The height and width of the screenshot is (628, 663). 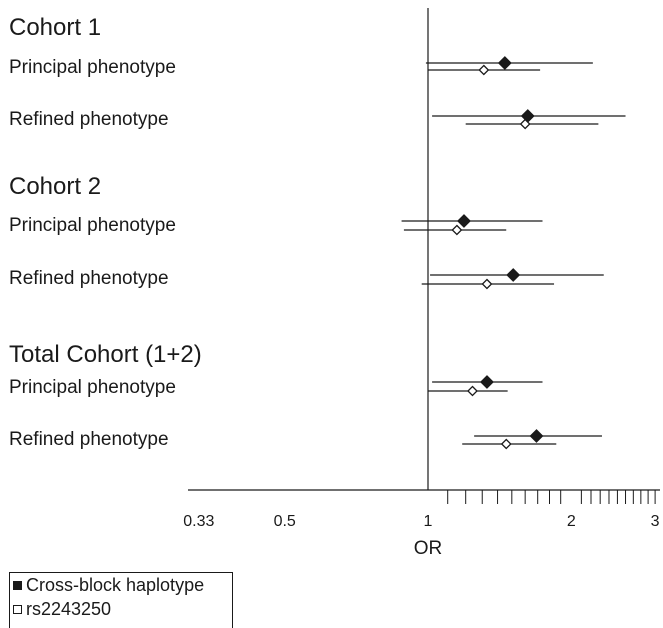 What do you see at coordinates (89, 439) in the screenshot?
I see `row-label-total-refined: Refined phenotype` at bounding box center [89, 439].